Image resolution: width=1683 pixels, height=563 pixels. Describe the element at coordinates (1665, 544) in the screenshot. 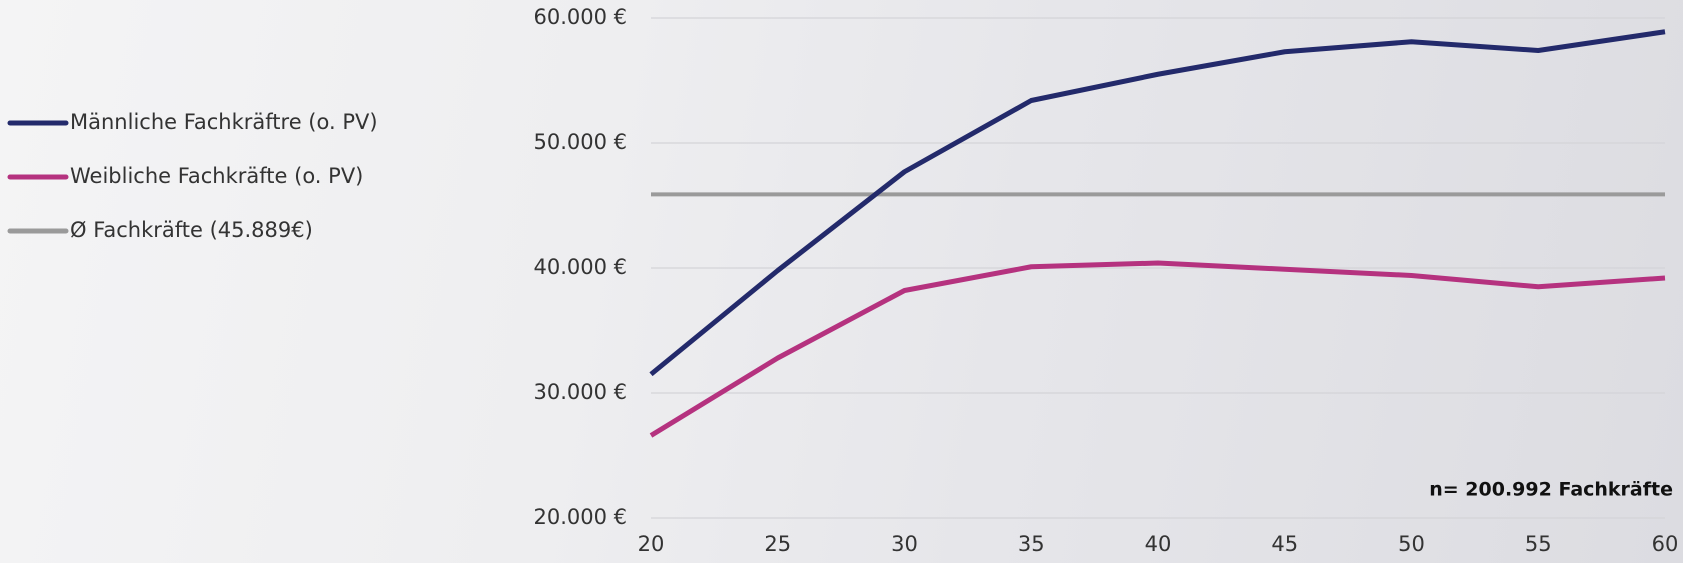

I see `x-tick-label: 60` at that location.